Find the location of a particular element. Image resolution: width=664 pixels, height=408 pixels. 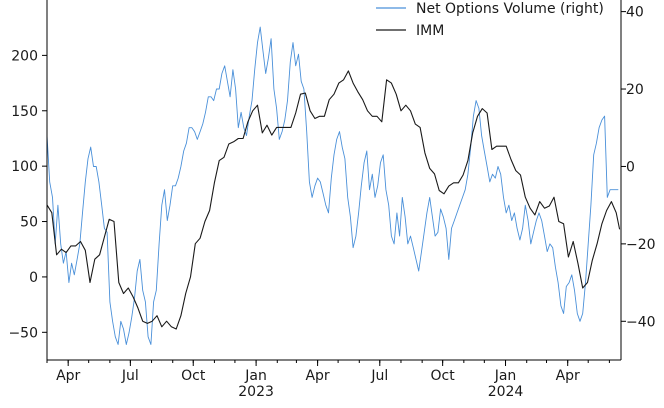

legend-label-imm: IMM is located at coordinates (430, 31).